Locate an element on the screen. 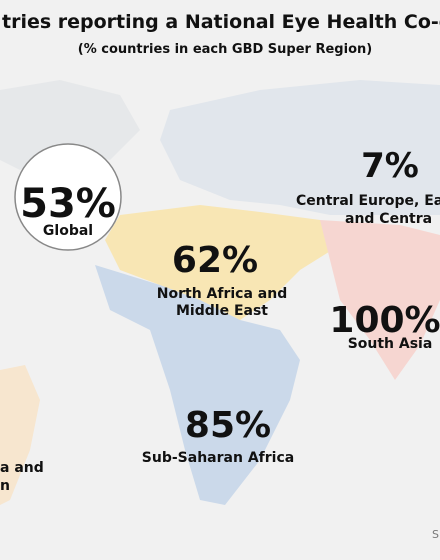 This screenshot has height=560, width=440. subtitle: (% countries in each GBD Super Region) is located at coordinates (225, 49).